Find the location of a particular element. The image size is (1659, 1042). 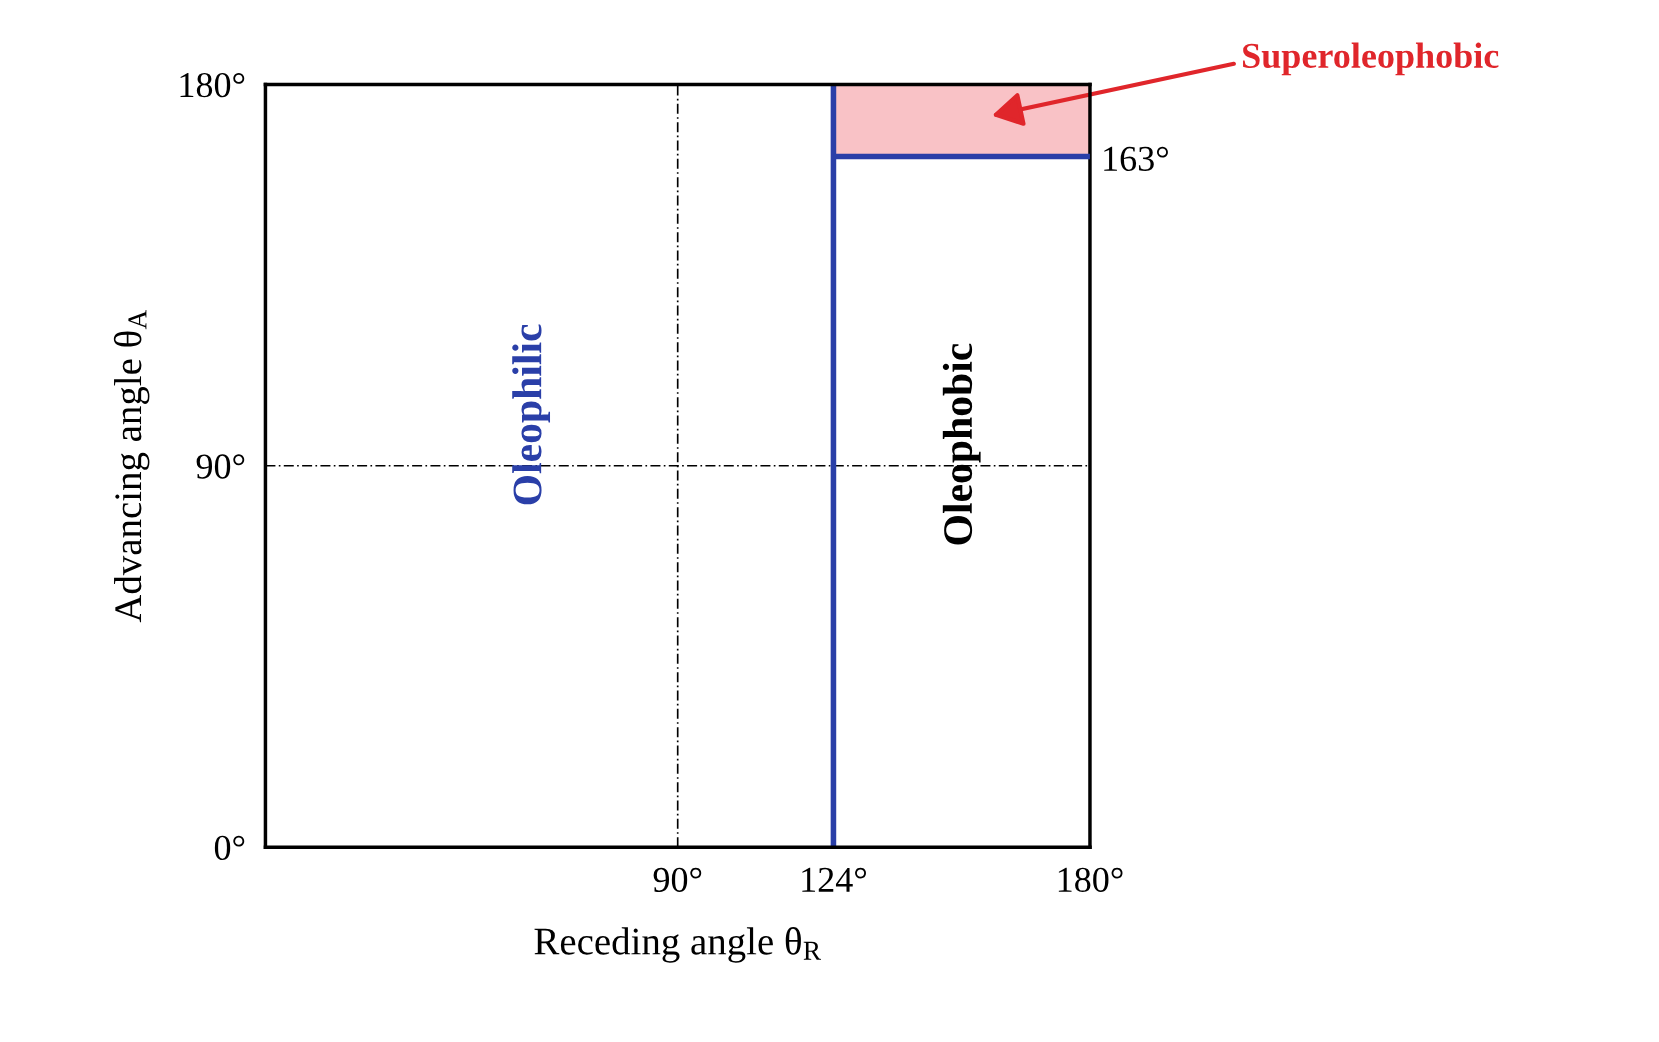

y-tick-label: 90° is located at coordinates (220, 466).